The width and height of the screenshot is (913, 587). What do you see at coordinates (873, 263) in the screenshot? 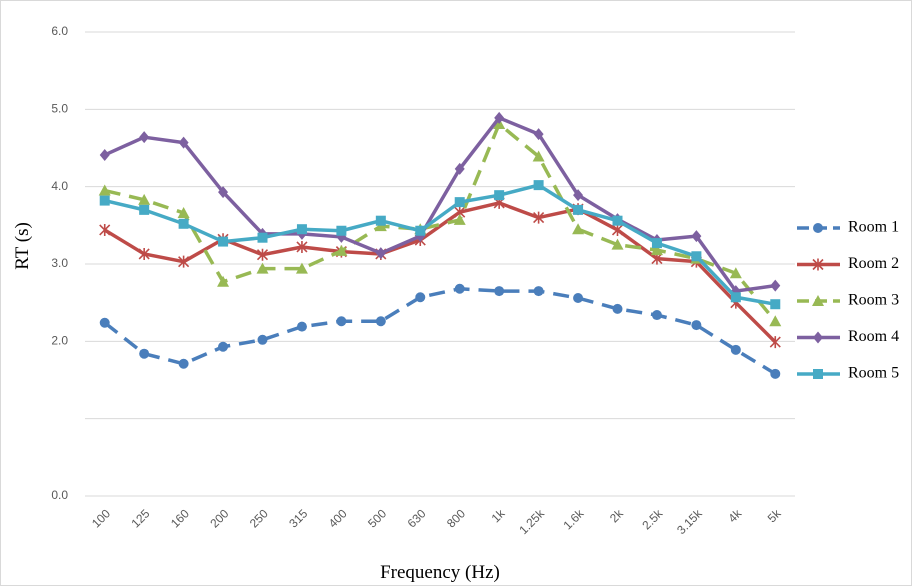
I see `legend-label: Room 2` at bounding box center [873, 263].